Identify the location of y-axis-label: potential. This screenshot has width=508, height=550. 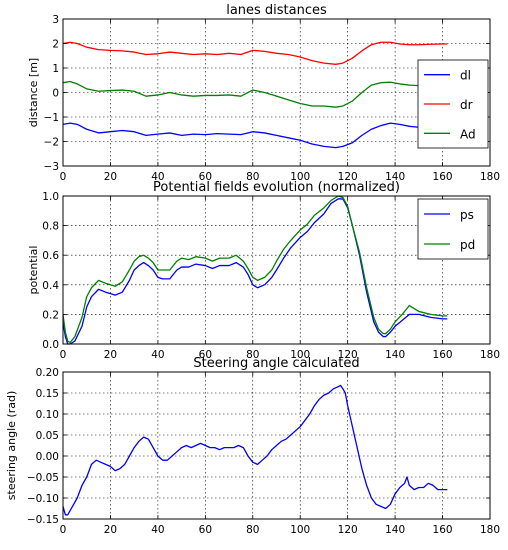
(33, 270).